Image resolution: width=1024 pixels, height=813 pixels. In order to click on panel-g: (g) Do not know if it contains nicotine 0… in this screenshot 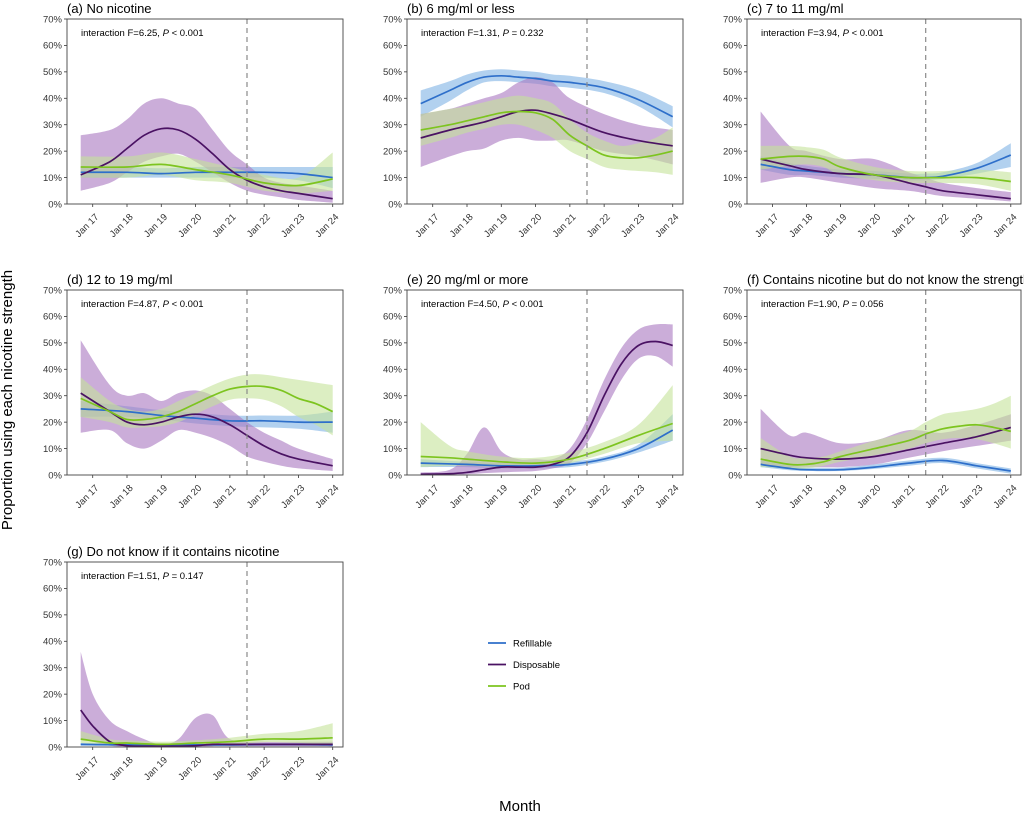, I will do `click(193, 663)`.